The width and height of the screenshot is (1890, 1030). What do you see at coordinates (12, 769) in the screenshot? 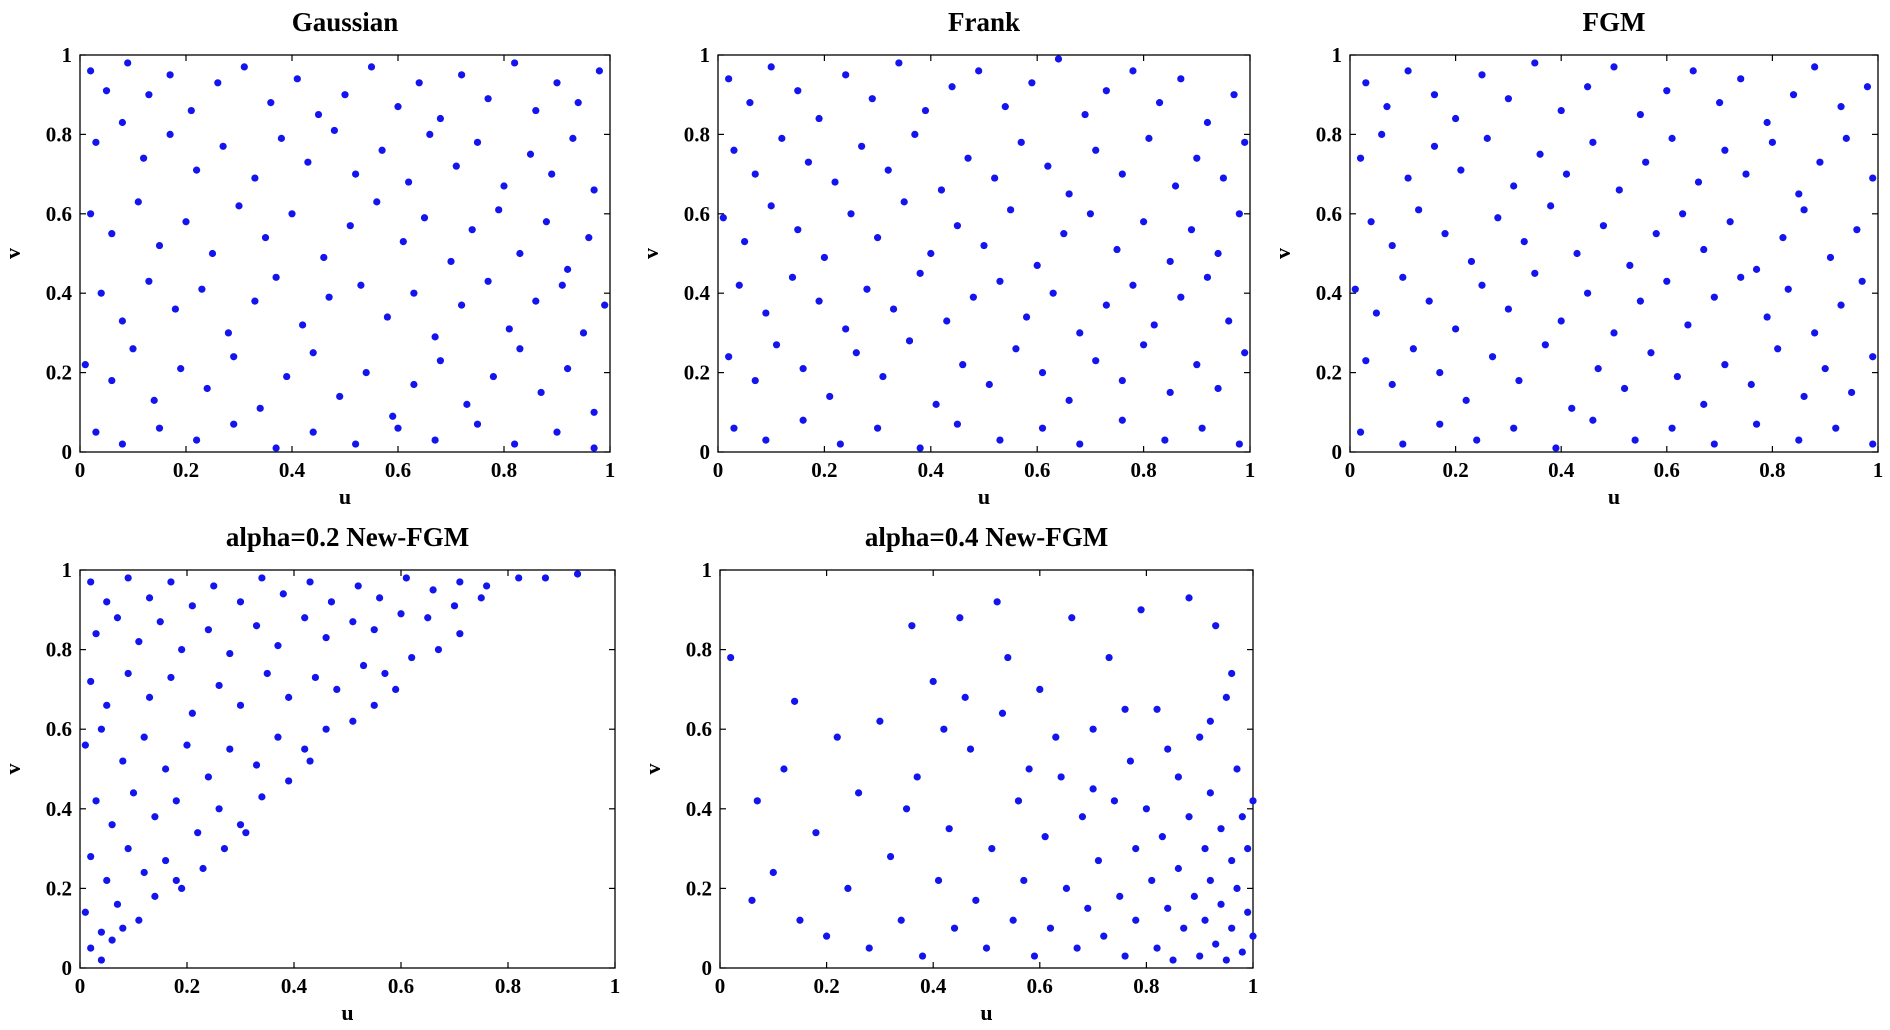
I see `y-axis-label: v` at bounding box center [12, 769].